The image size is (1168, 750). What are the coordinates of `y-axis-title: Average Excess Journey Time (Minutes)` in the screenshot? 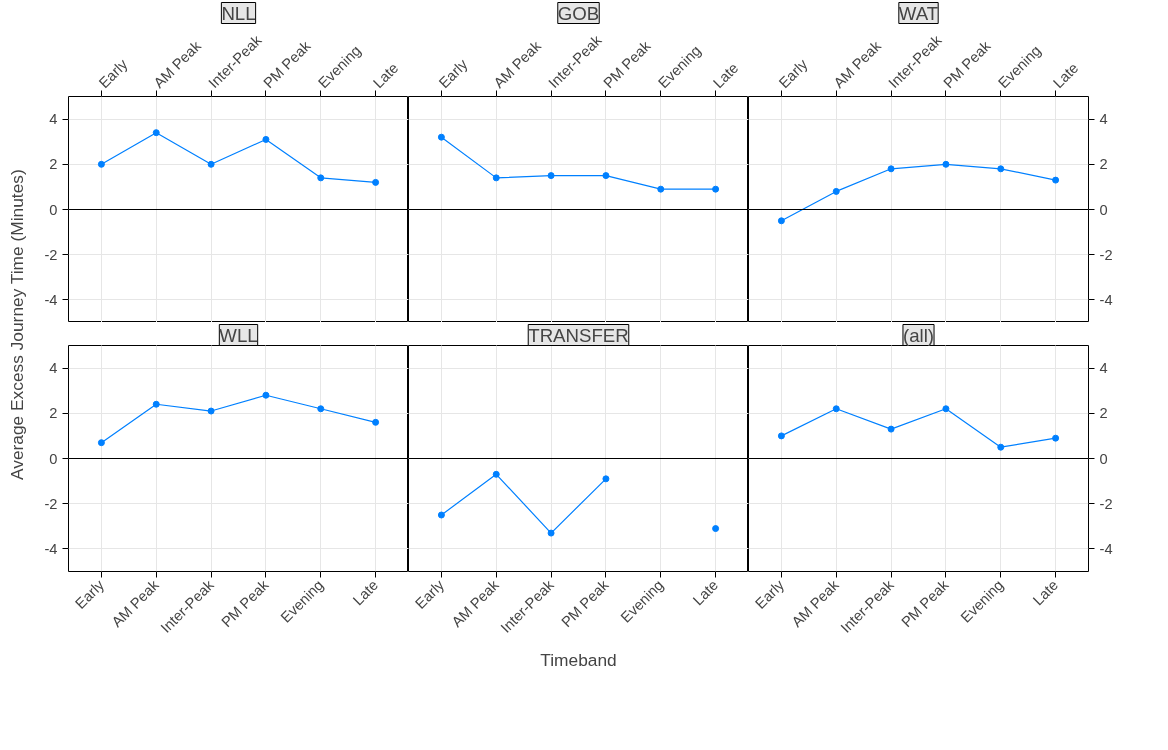 It's located at (17, 325).